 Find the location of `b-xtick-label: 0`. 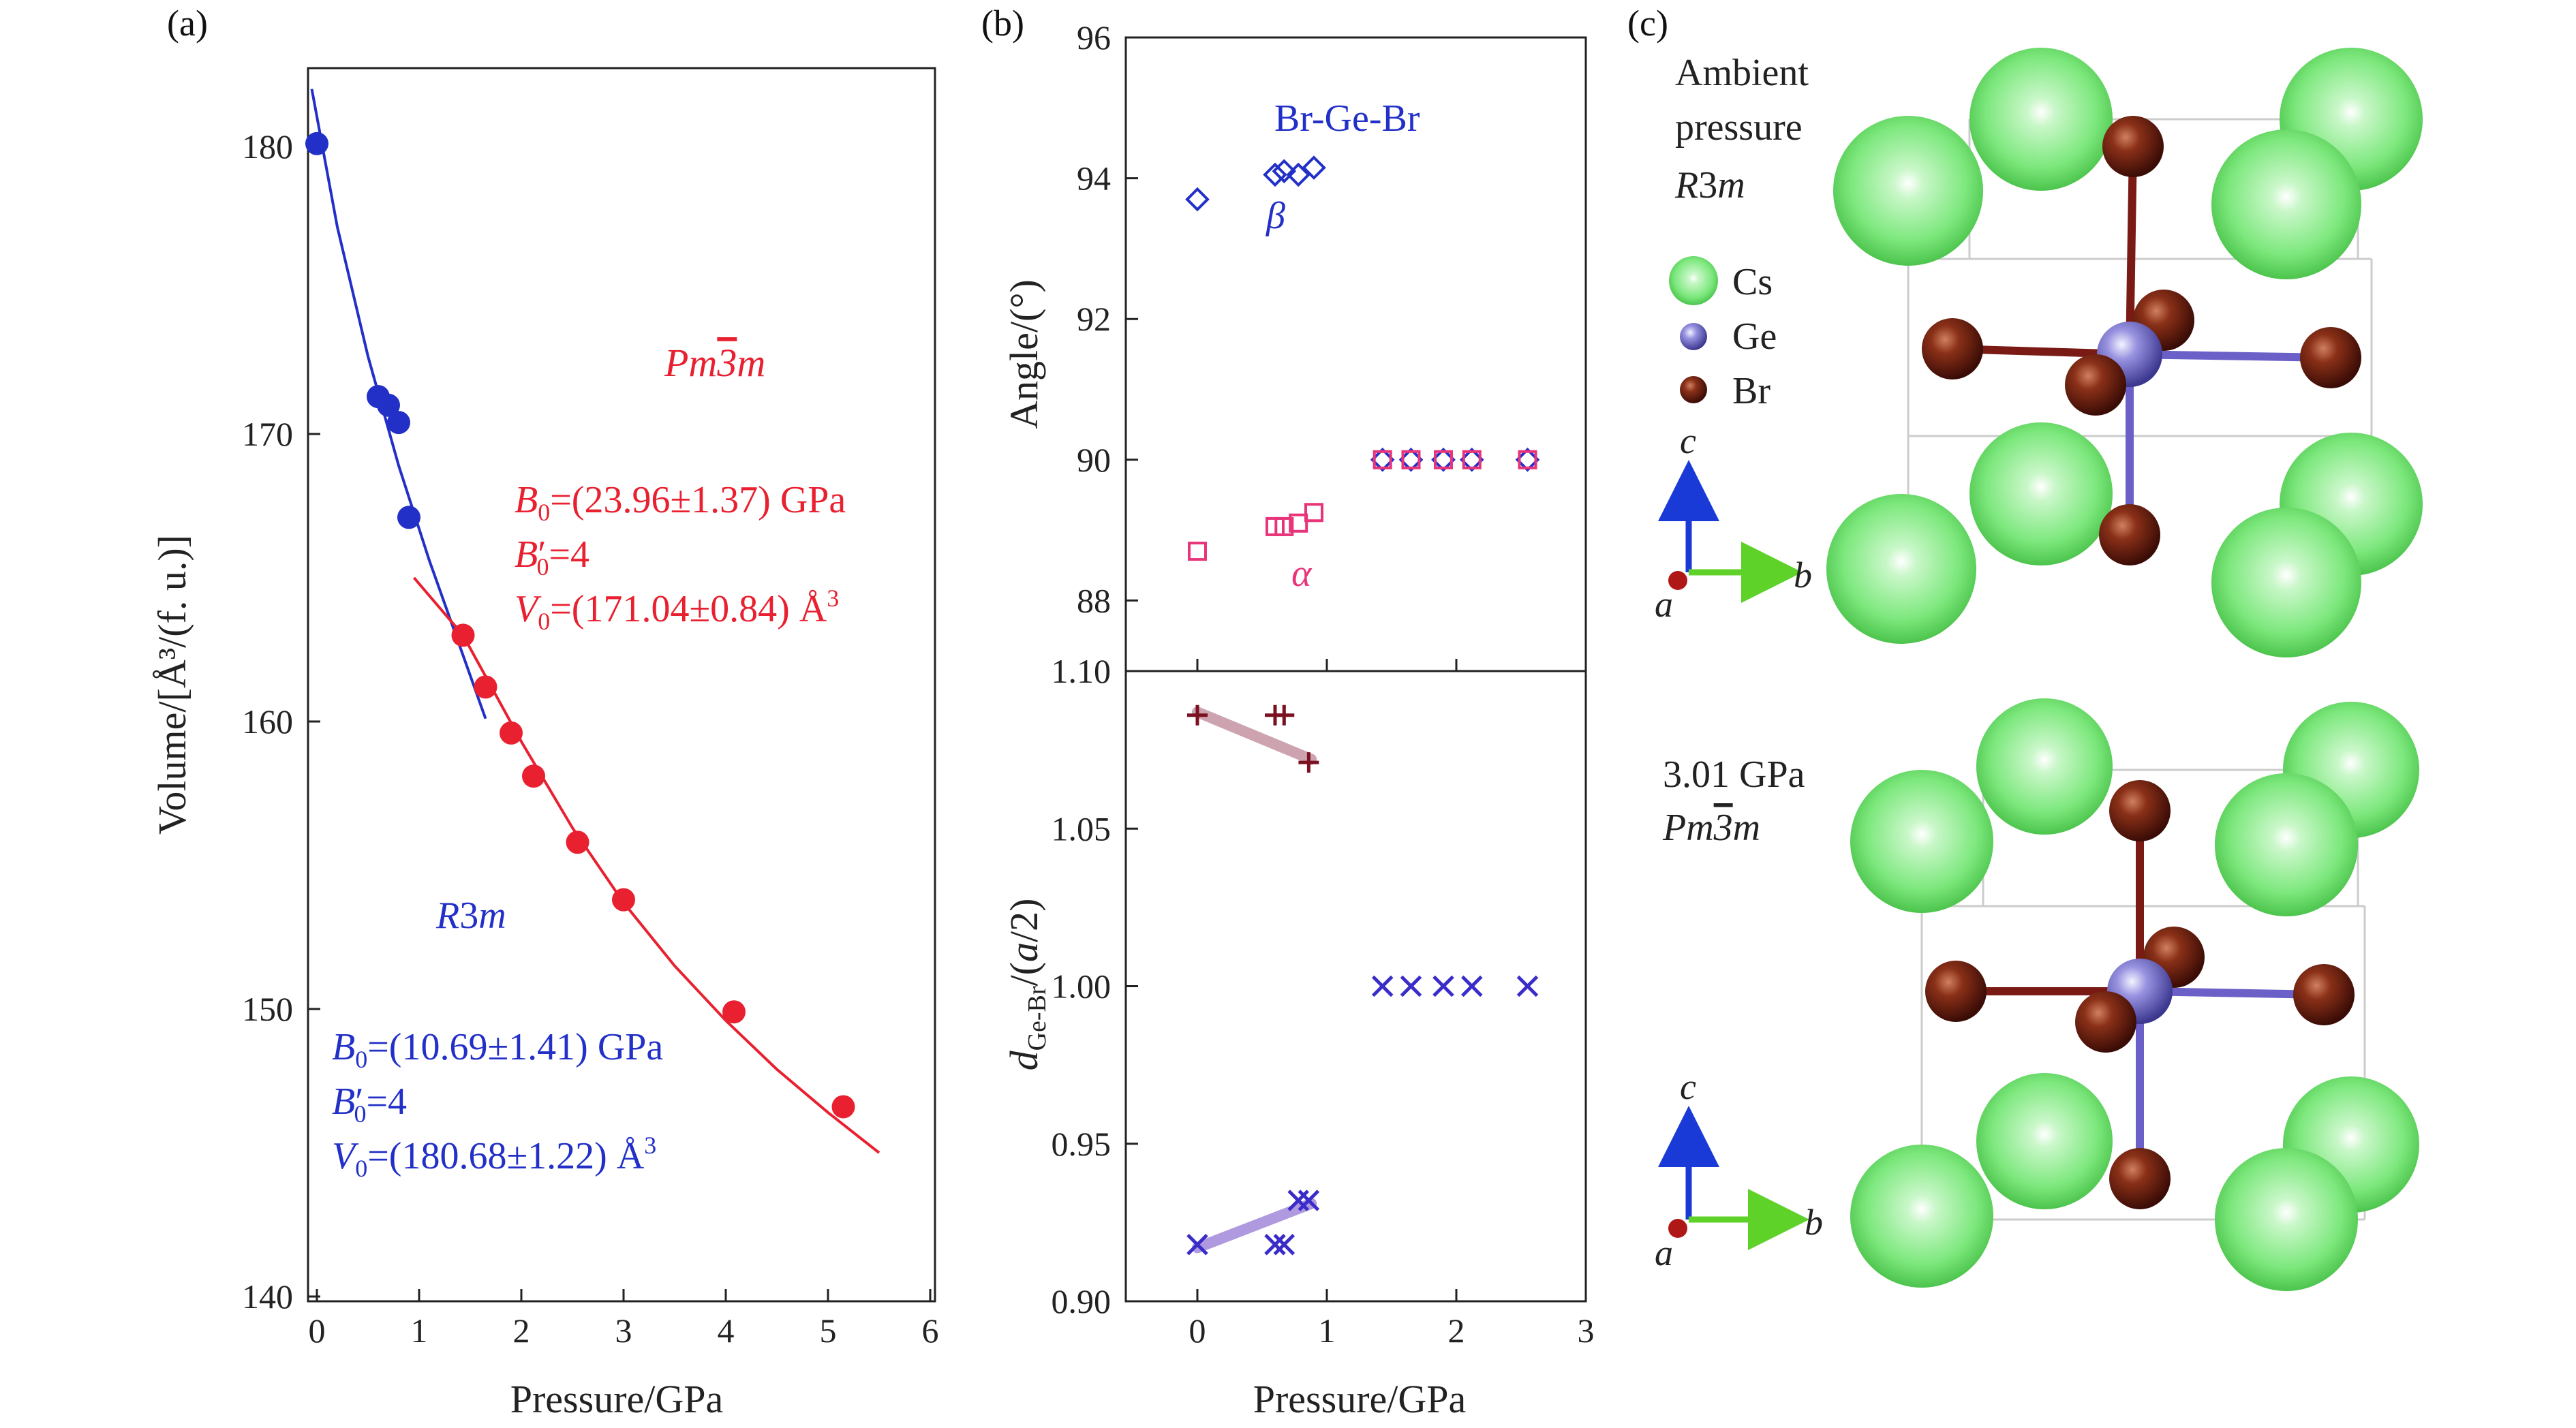

b-xtick-label: 0 is located at coordinates (1197, 1330).